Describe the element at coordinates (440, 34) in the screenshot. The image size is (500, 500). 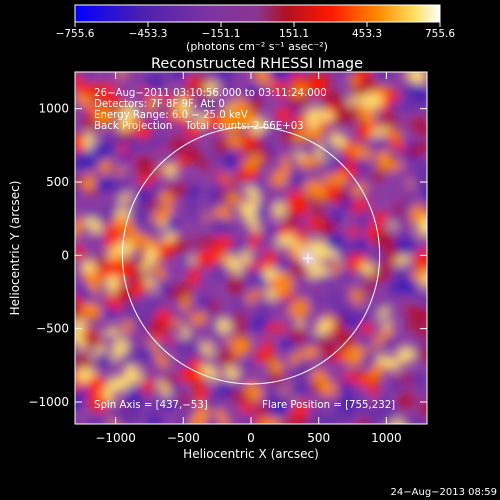
I see `colorbar-tick-label: 755.6` at that location.